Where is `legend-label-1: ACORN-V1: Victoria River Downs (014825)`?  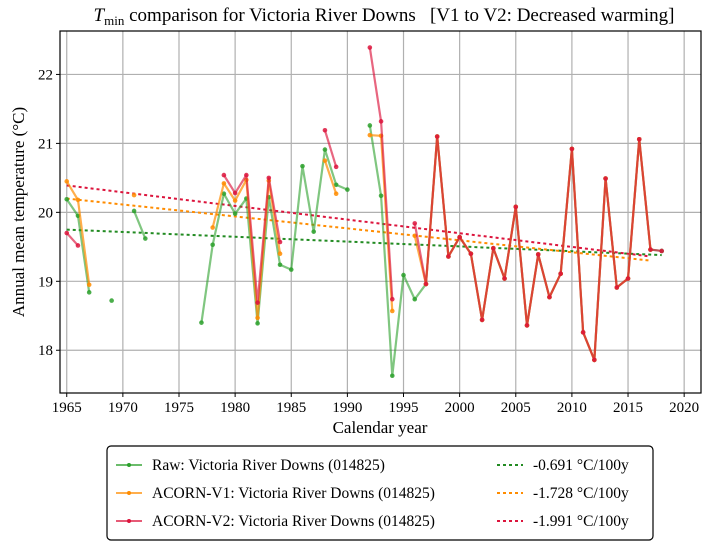
legend-label-1: ACORN-V1: Victoria River Downs (014825) is located at coordinates (293, 493).